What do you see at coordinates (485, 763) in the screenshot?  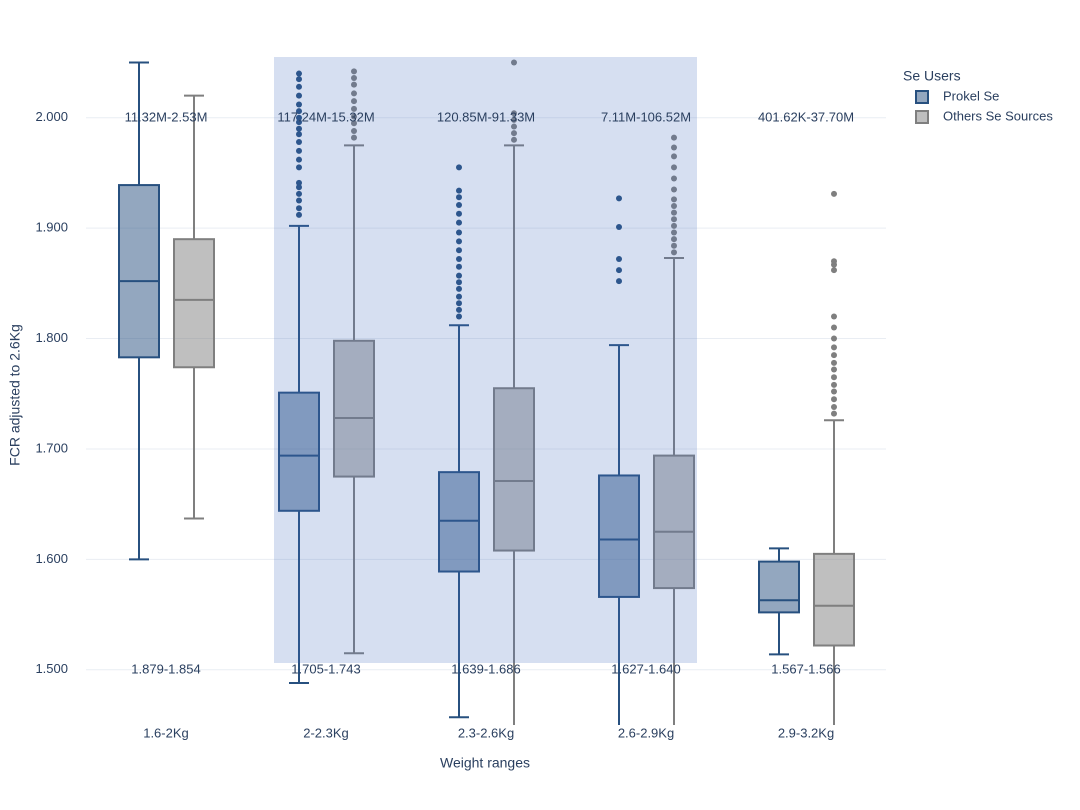 I see `x-axis-title: Weight ranges` at bounding box center [485, 763].